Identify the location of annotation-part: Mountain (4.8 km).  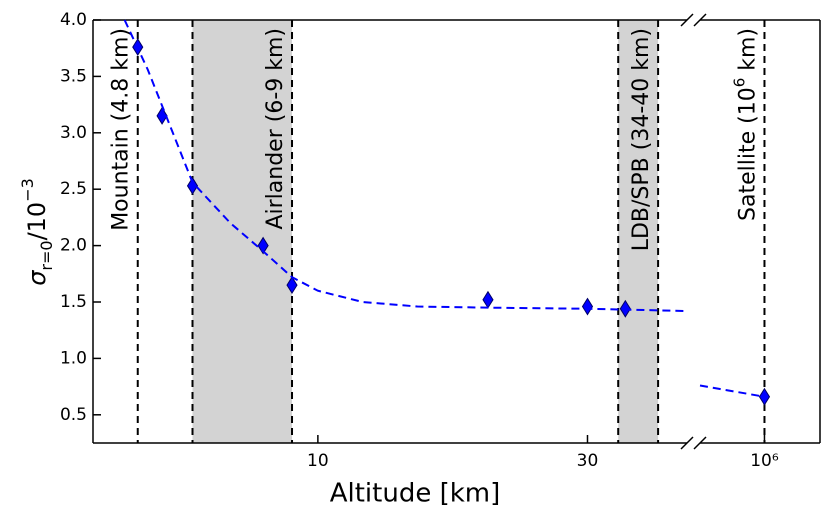
(121, 129).